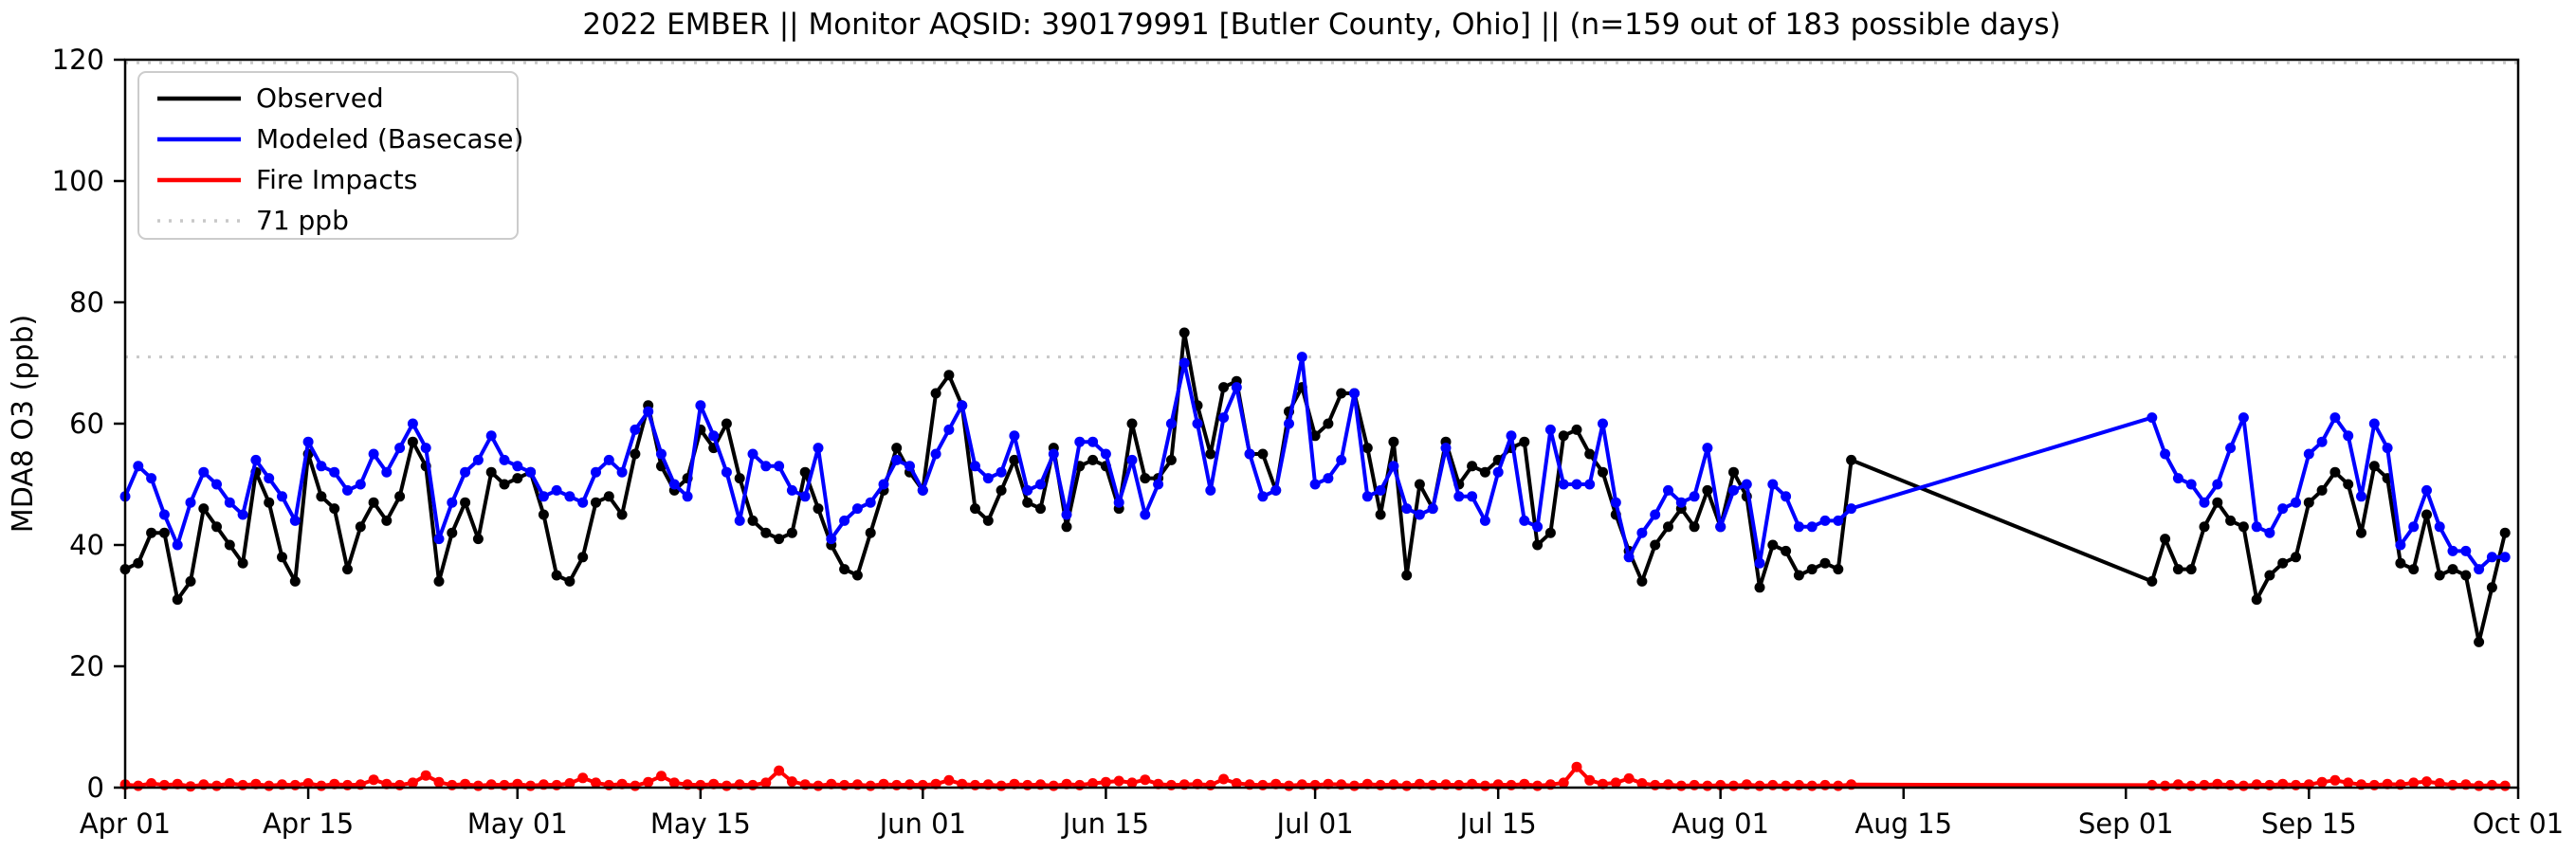 This screenshot has width=2576, height=853. What do you see at coordinates (2126, 824) in the screenshot?
I see `x-tick-label: Sep 01` at bounding box center [2126, 824].